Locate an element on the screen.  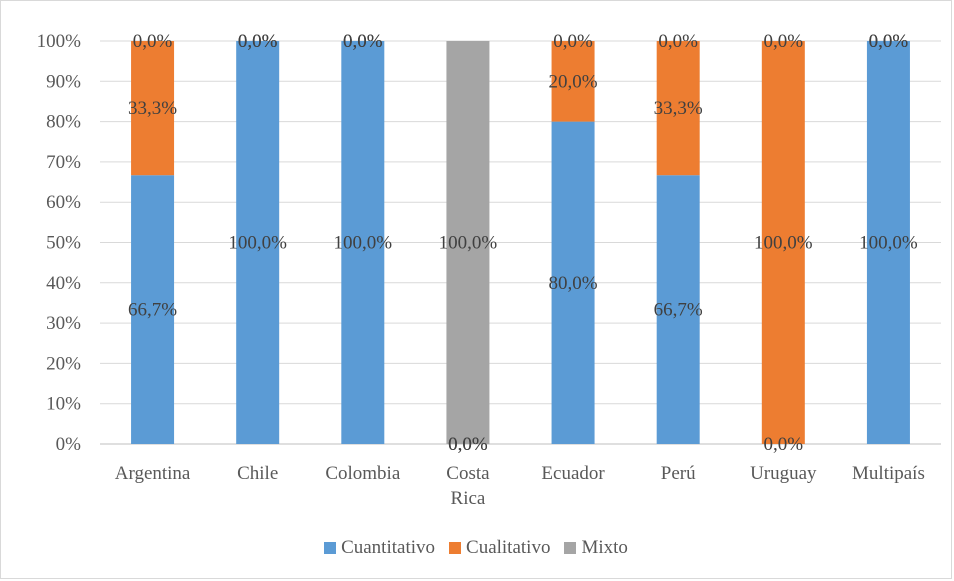
legend-label-mixto: Mixto is located at coordinates (604, 547).